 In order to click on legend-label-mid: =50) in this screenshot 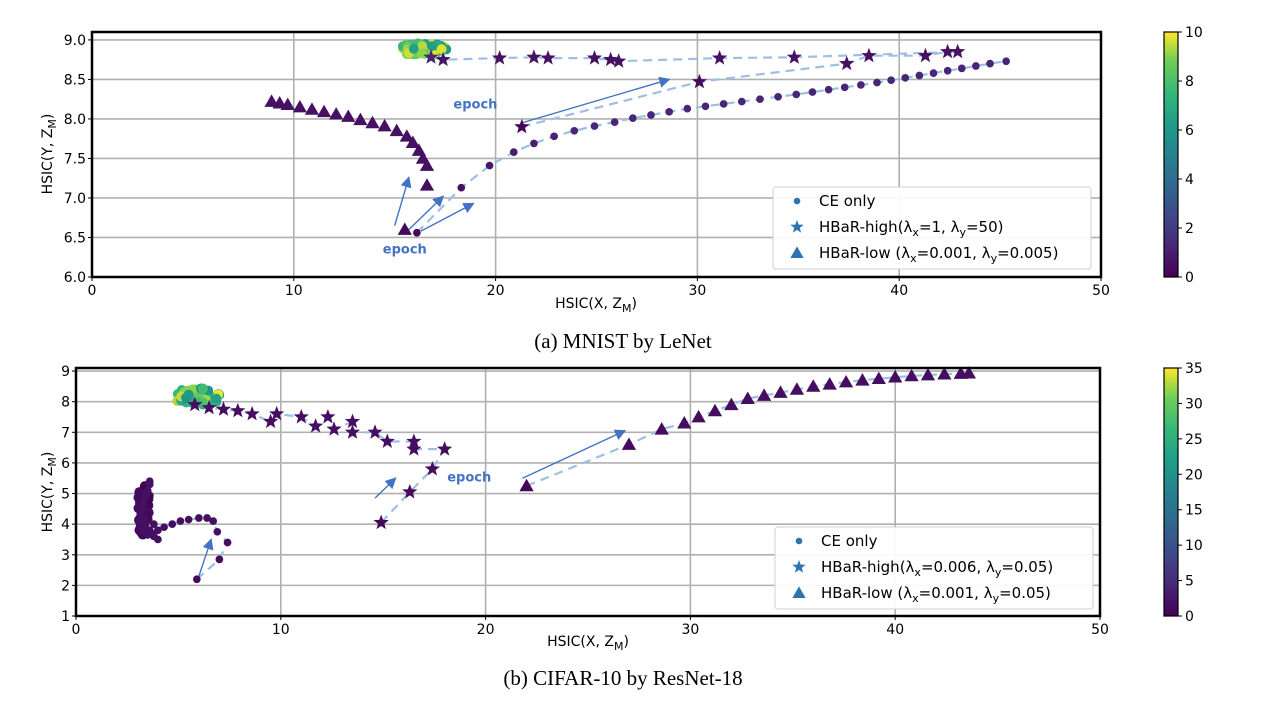, I will do `click(985, 227)`.